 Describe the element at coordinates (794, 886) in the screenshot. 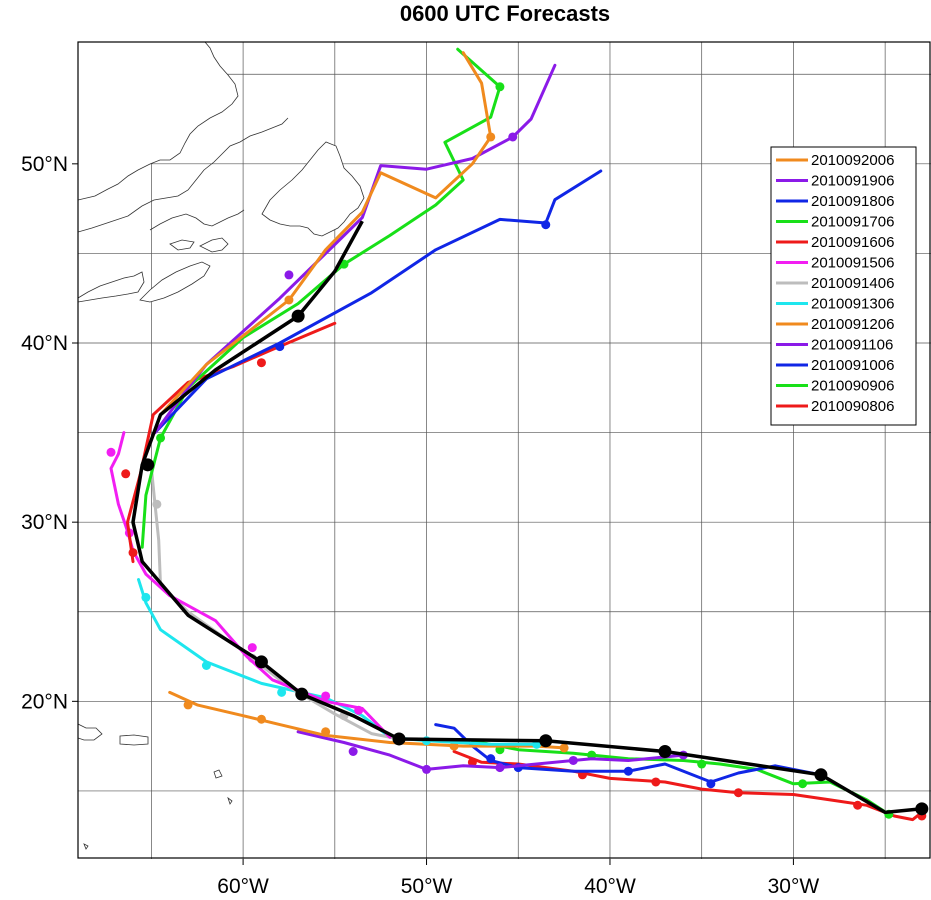

I see `lon-label: 30°W` at that location.